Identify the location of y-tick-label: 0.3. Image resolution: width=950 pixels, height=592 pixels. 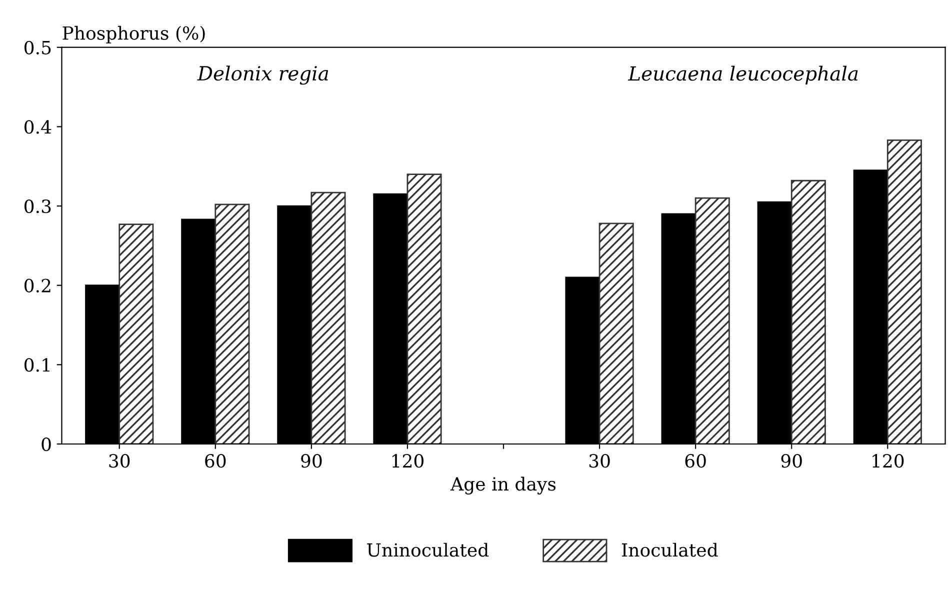
(37, 206).